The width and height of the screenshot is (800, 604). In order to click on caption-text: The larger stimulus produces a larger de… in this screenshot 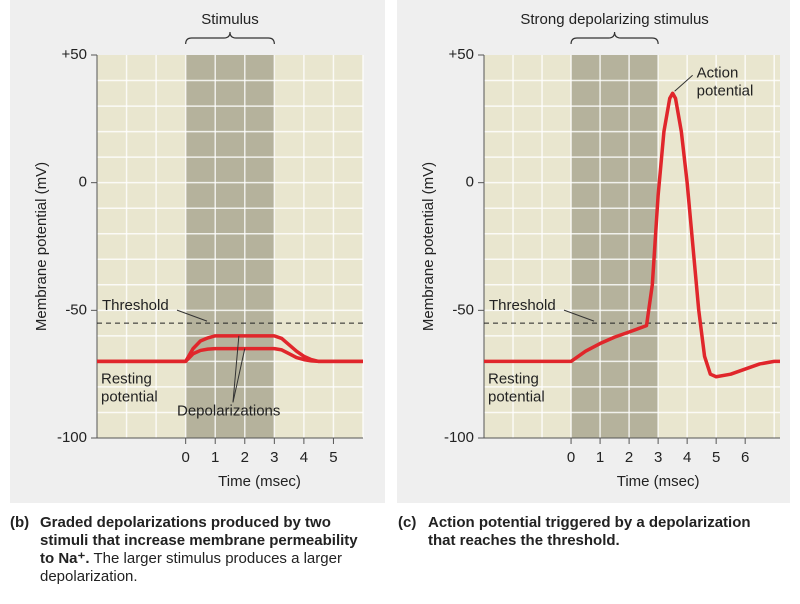, I will do `click(191, 567)`.